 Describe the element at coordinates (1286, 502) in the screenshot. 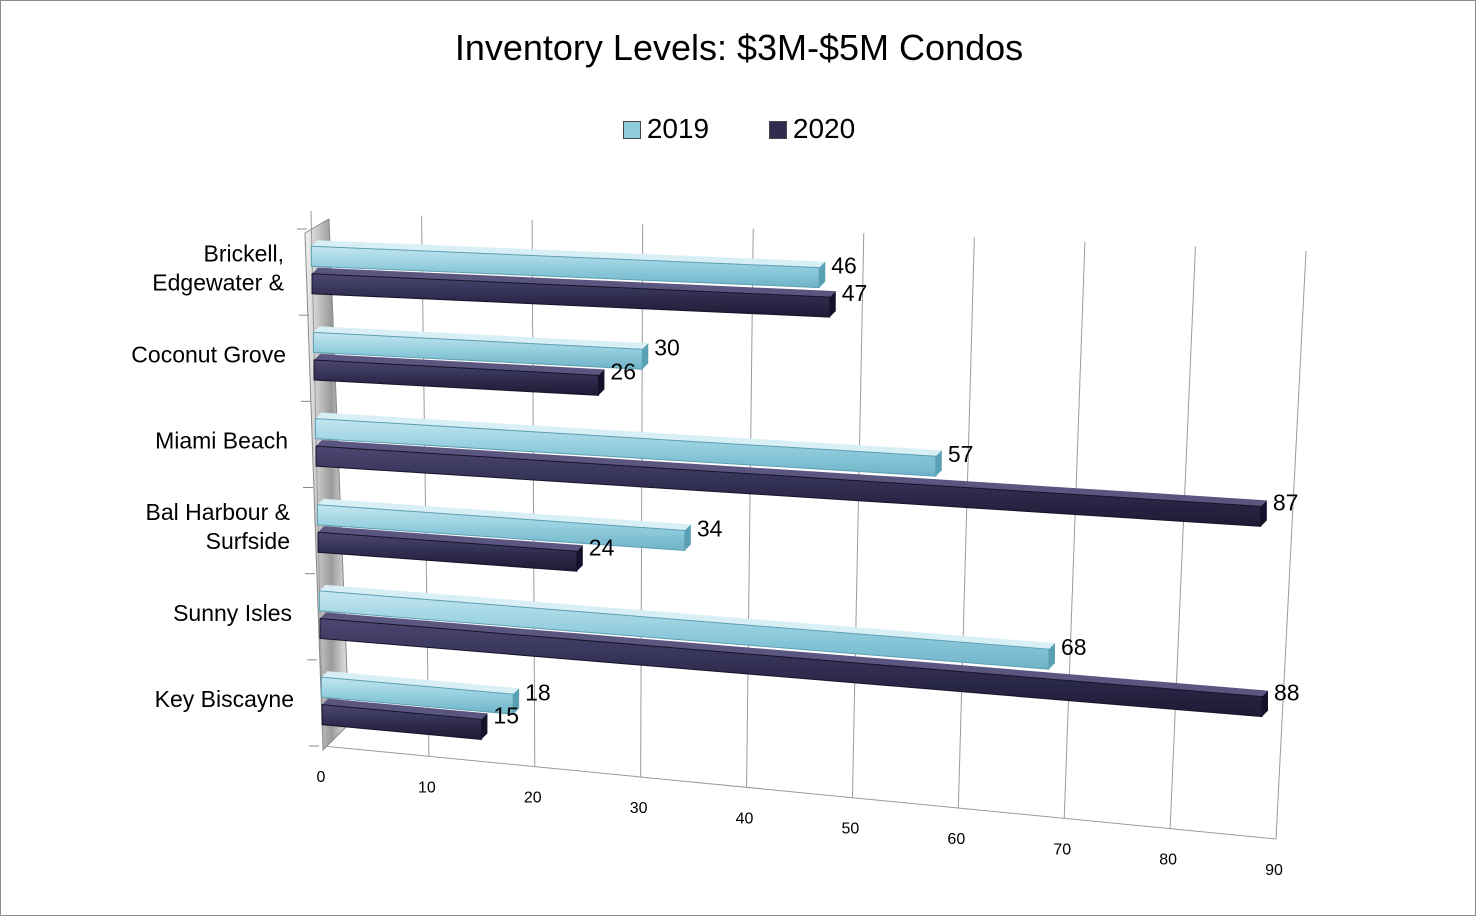

I see `data-label-2020-2: 87` at that location.